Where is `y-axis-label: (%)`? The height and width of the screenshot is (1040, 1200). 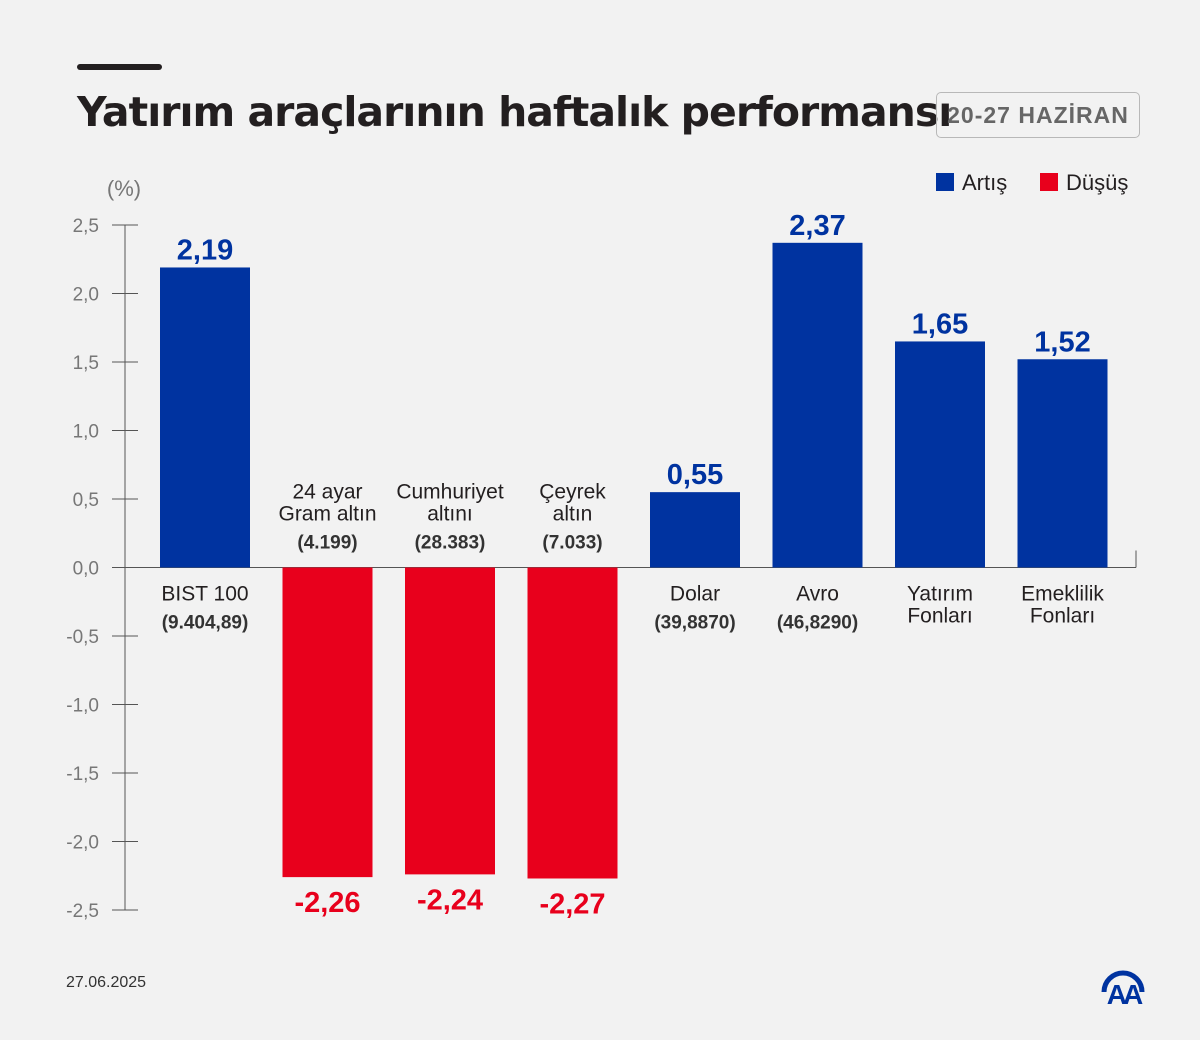 y-axis-label: (%) is located at coordinates (124, 188).